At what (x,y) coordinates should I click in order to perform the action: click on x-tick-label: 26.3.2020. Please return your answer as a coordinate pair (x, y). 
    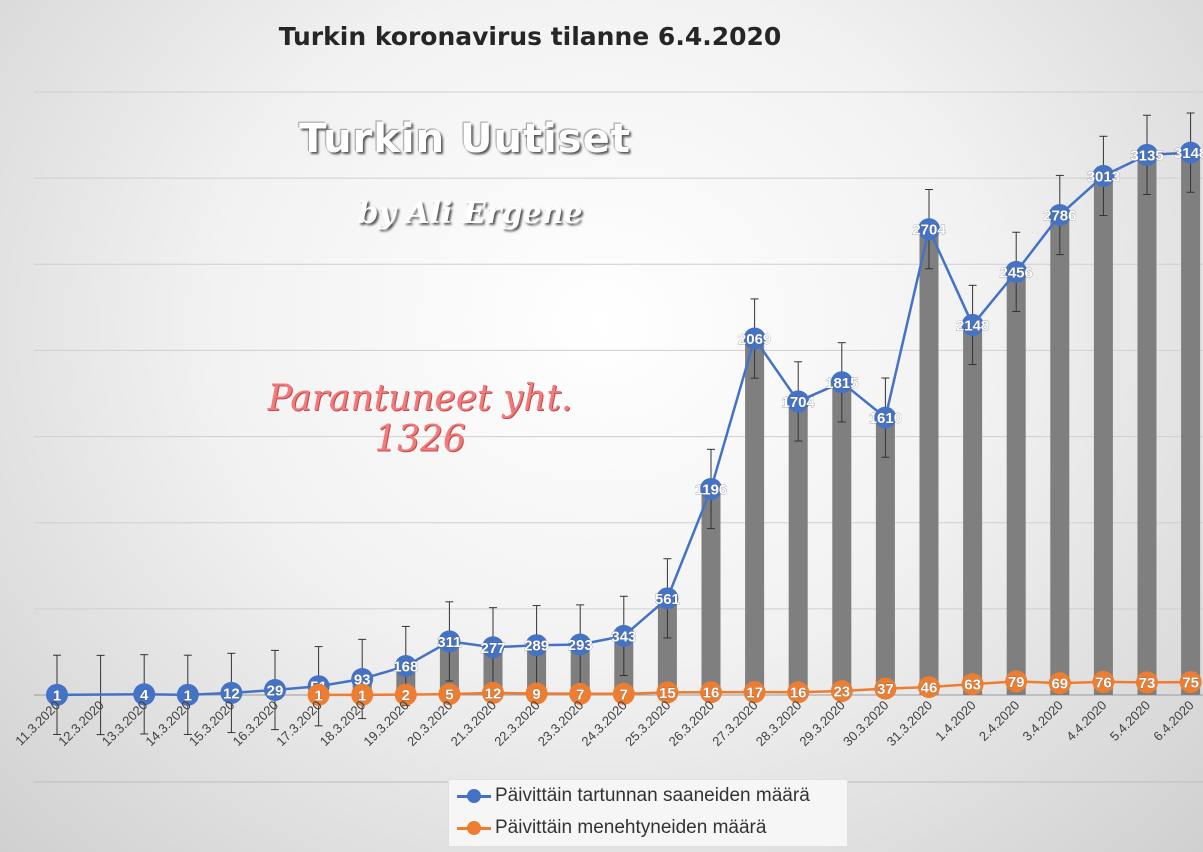
    Looking at the image, I should click on (692, 724).